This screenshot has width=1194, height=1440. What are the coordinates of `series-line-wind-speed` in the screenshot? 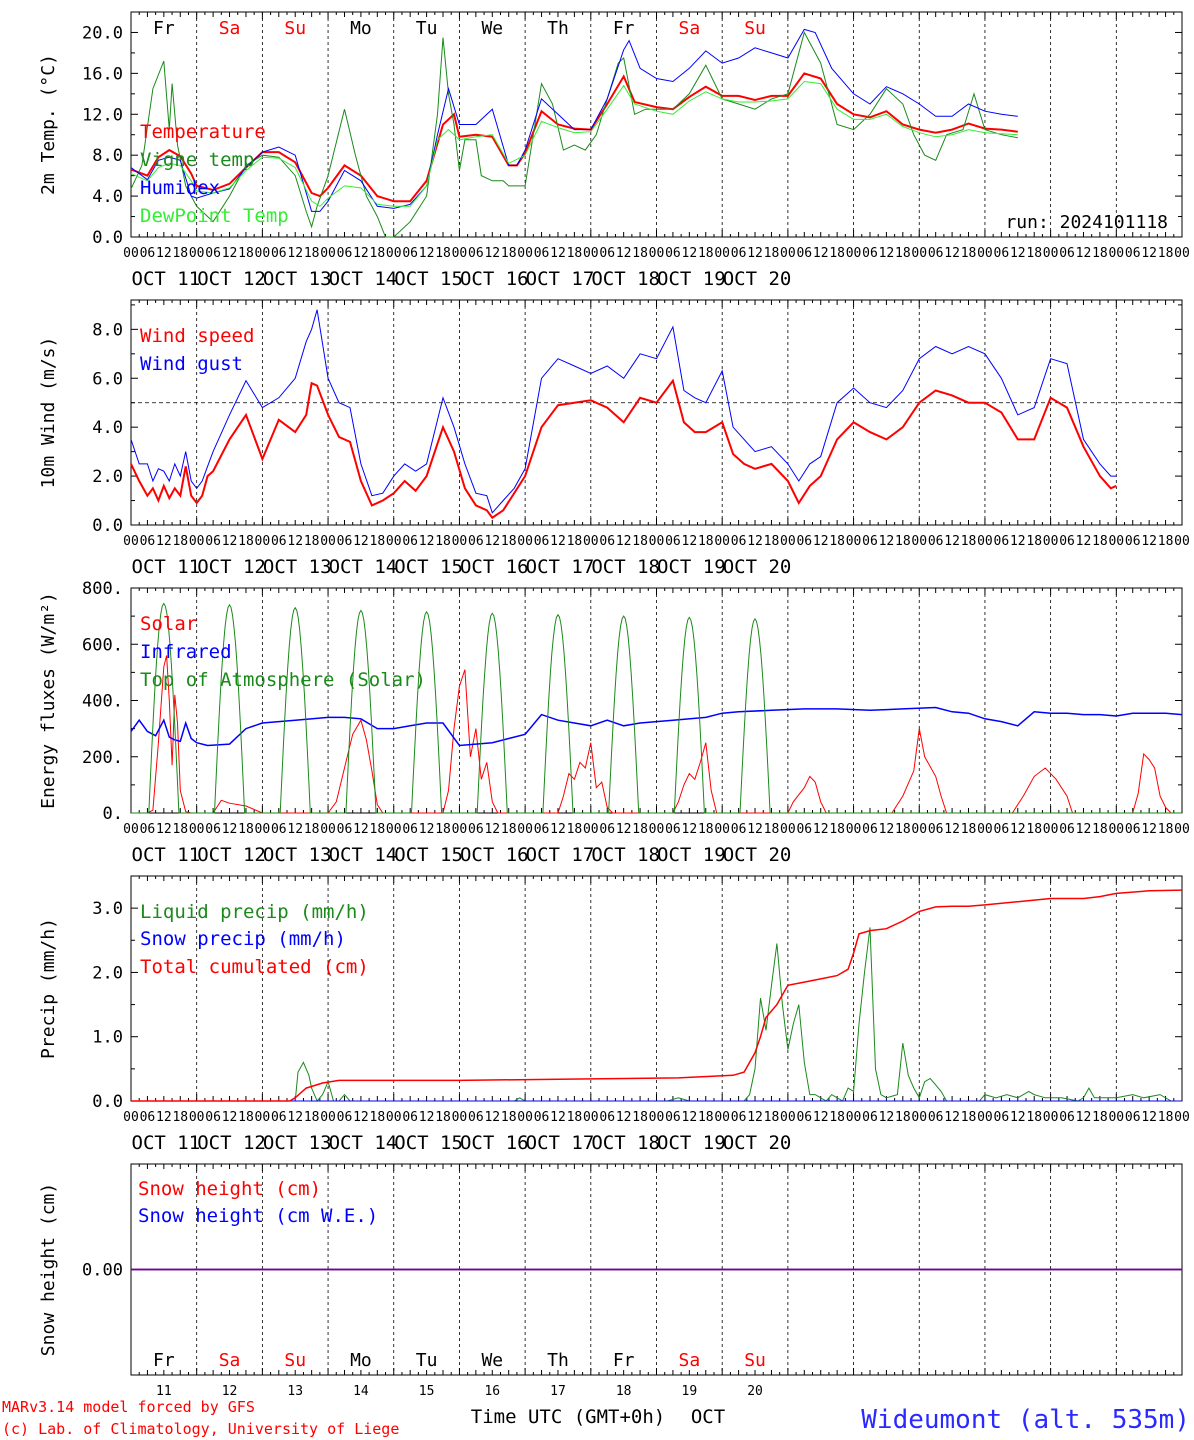 It's located at (623, 449).